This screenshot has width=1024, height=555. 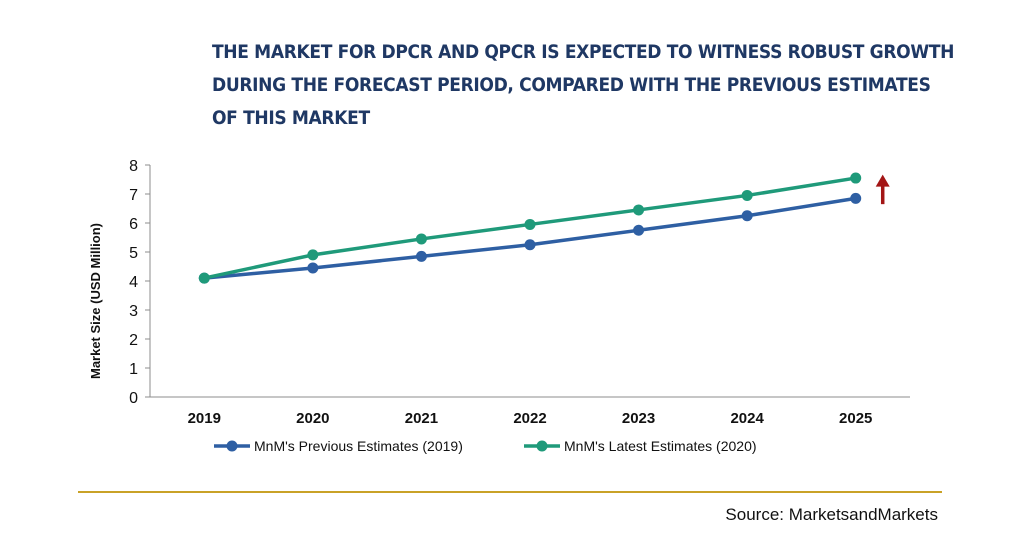 I want to click on y-tick-label: 4, so click(x=133, y=282).